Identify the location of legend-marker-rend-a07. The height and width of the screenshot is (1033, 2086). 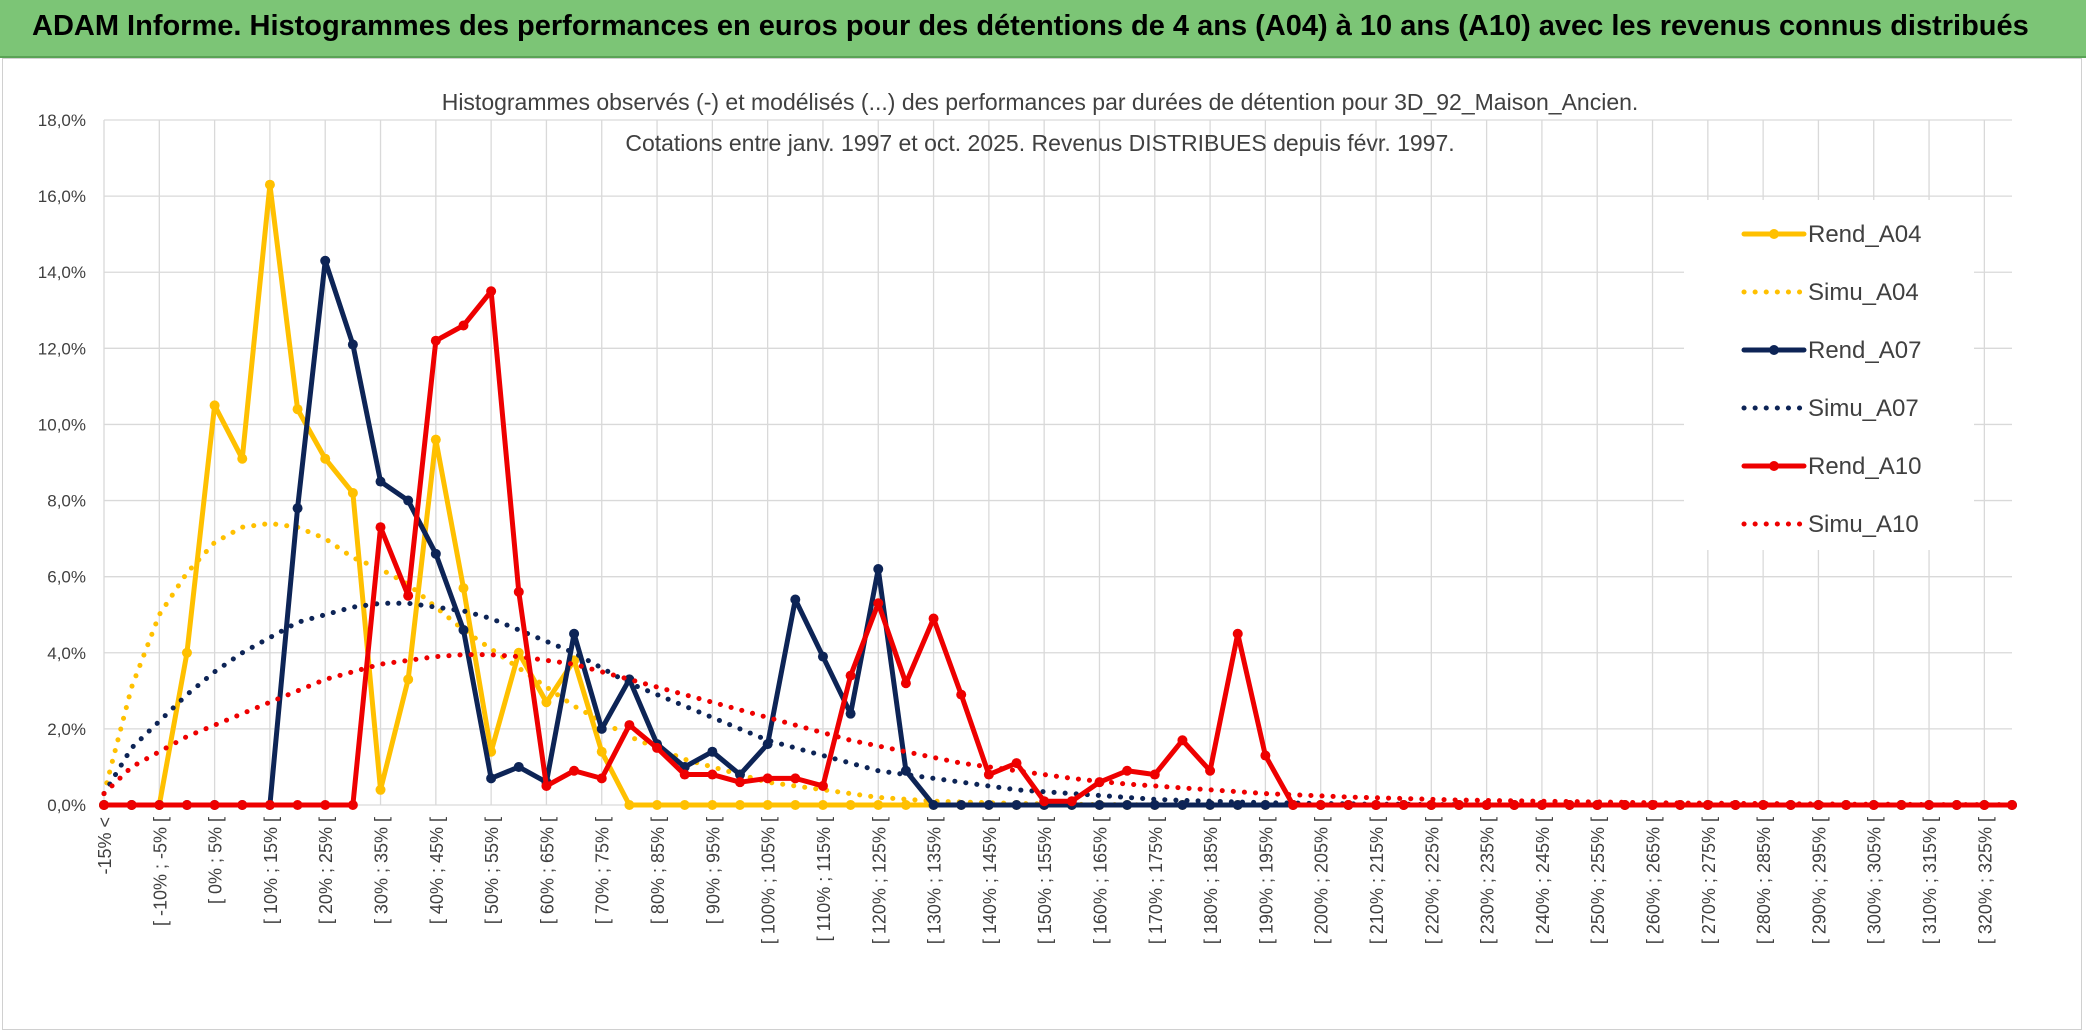
(1774, 350).